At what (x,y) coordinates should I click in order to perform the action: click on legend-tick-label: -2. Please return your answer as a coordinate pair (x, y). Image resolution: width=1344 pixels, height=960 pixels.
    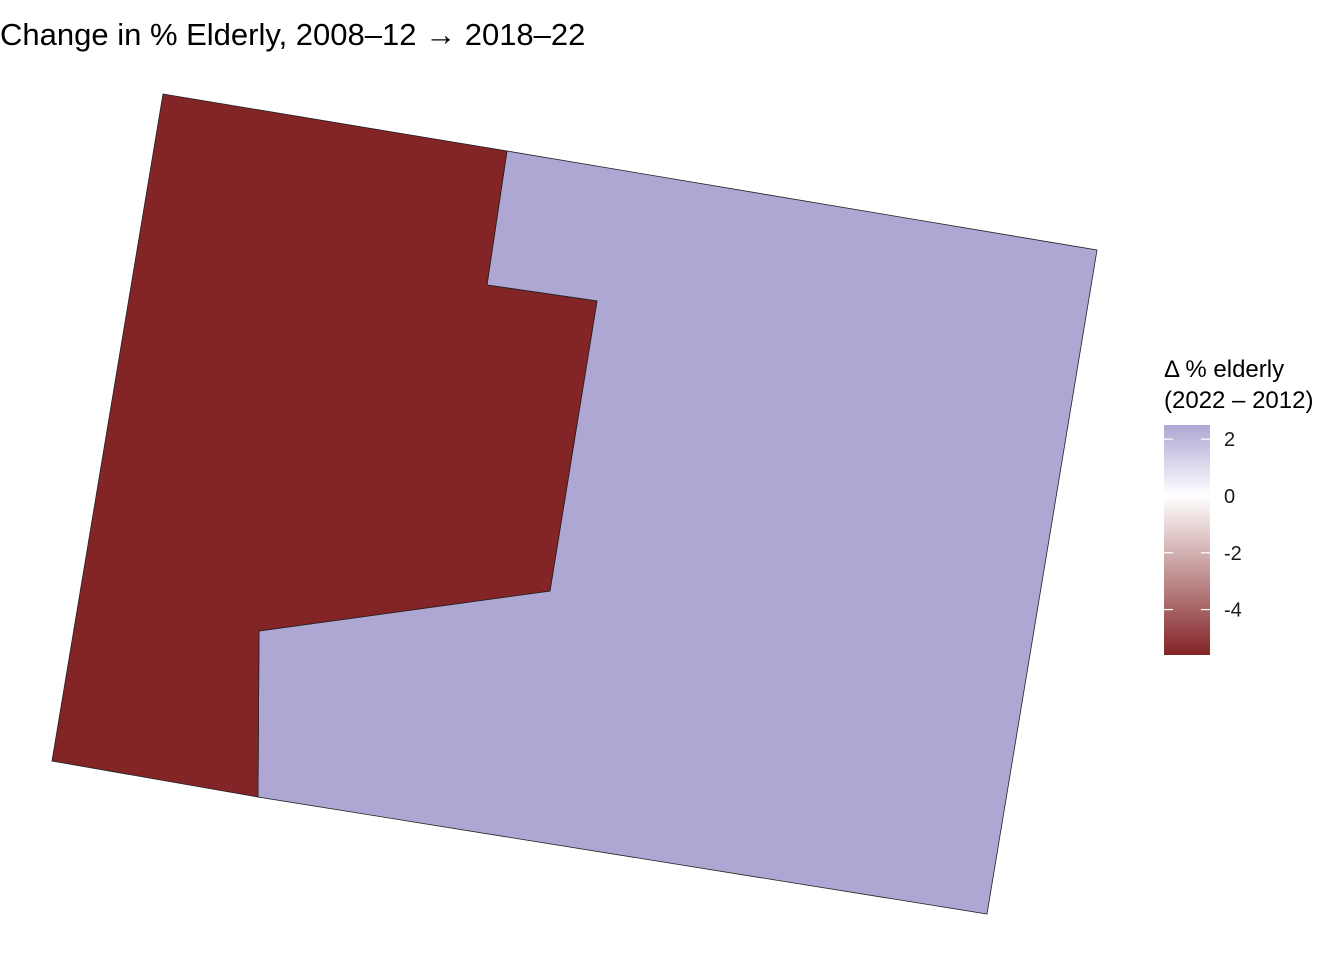
    Looking at the image, I should click on (1233, 554).